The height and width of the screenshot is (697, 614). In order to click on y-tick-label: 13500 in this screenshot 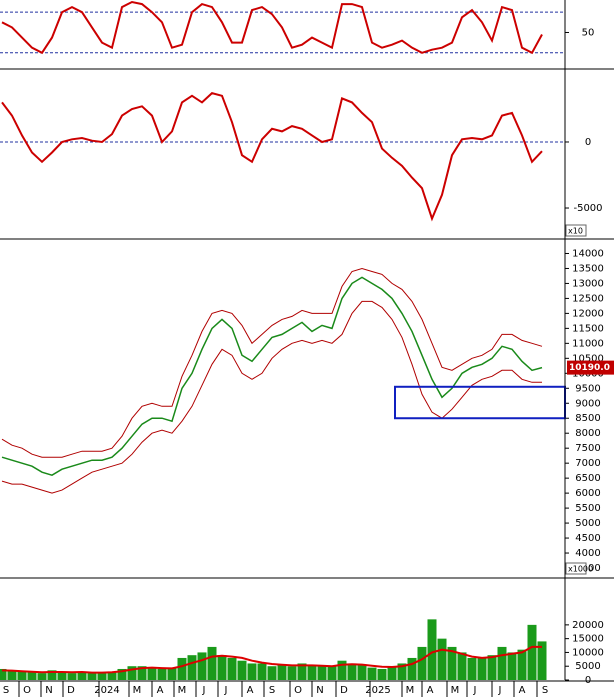, I will do `click(588, 268)`.